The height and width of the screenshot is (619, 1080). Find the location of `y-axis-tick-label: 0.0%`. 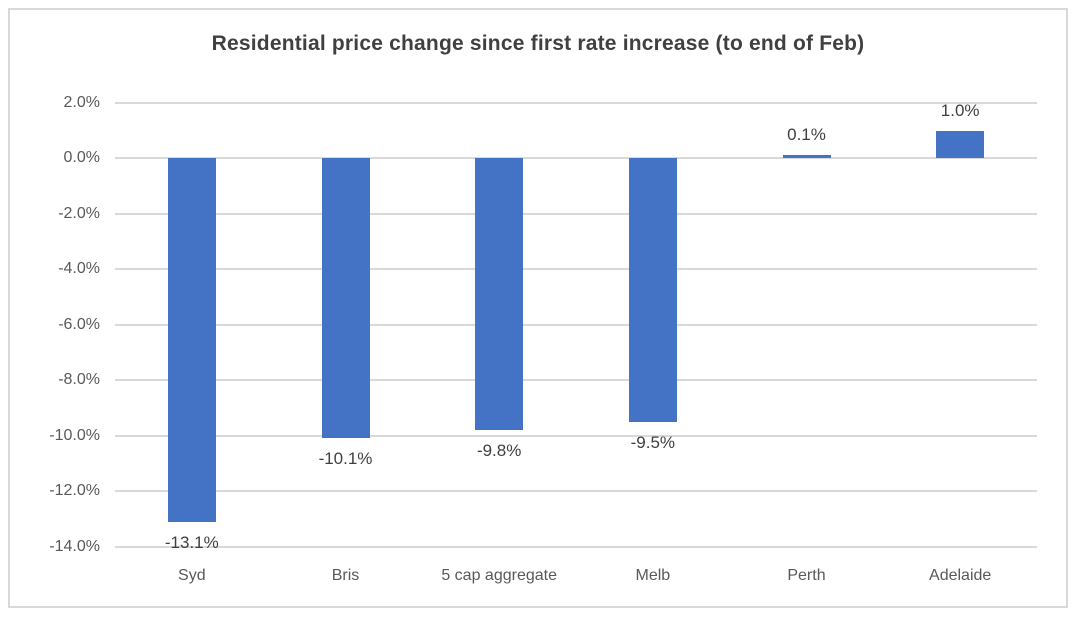

y-axis-tick-label: 0.0% is located at coordinates (81, 158).